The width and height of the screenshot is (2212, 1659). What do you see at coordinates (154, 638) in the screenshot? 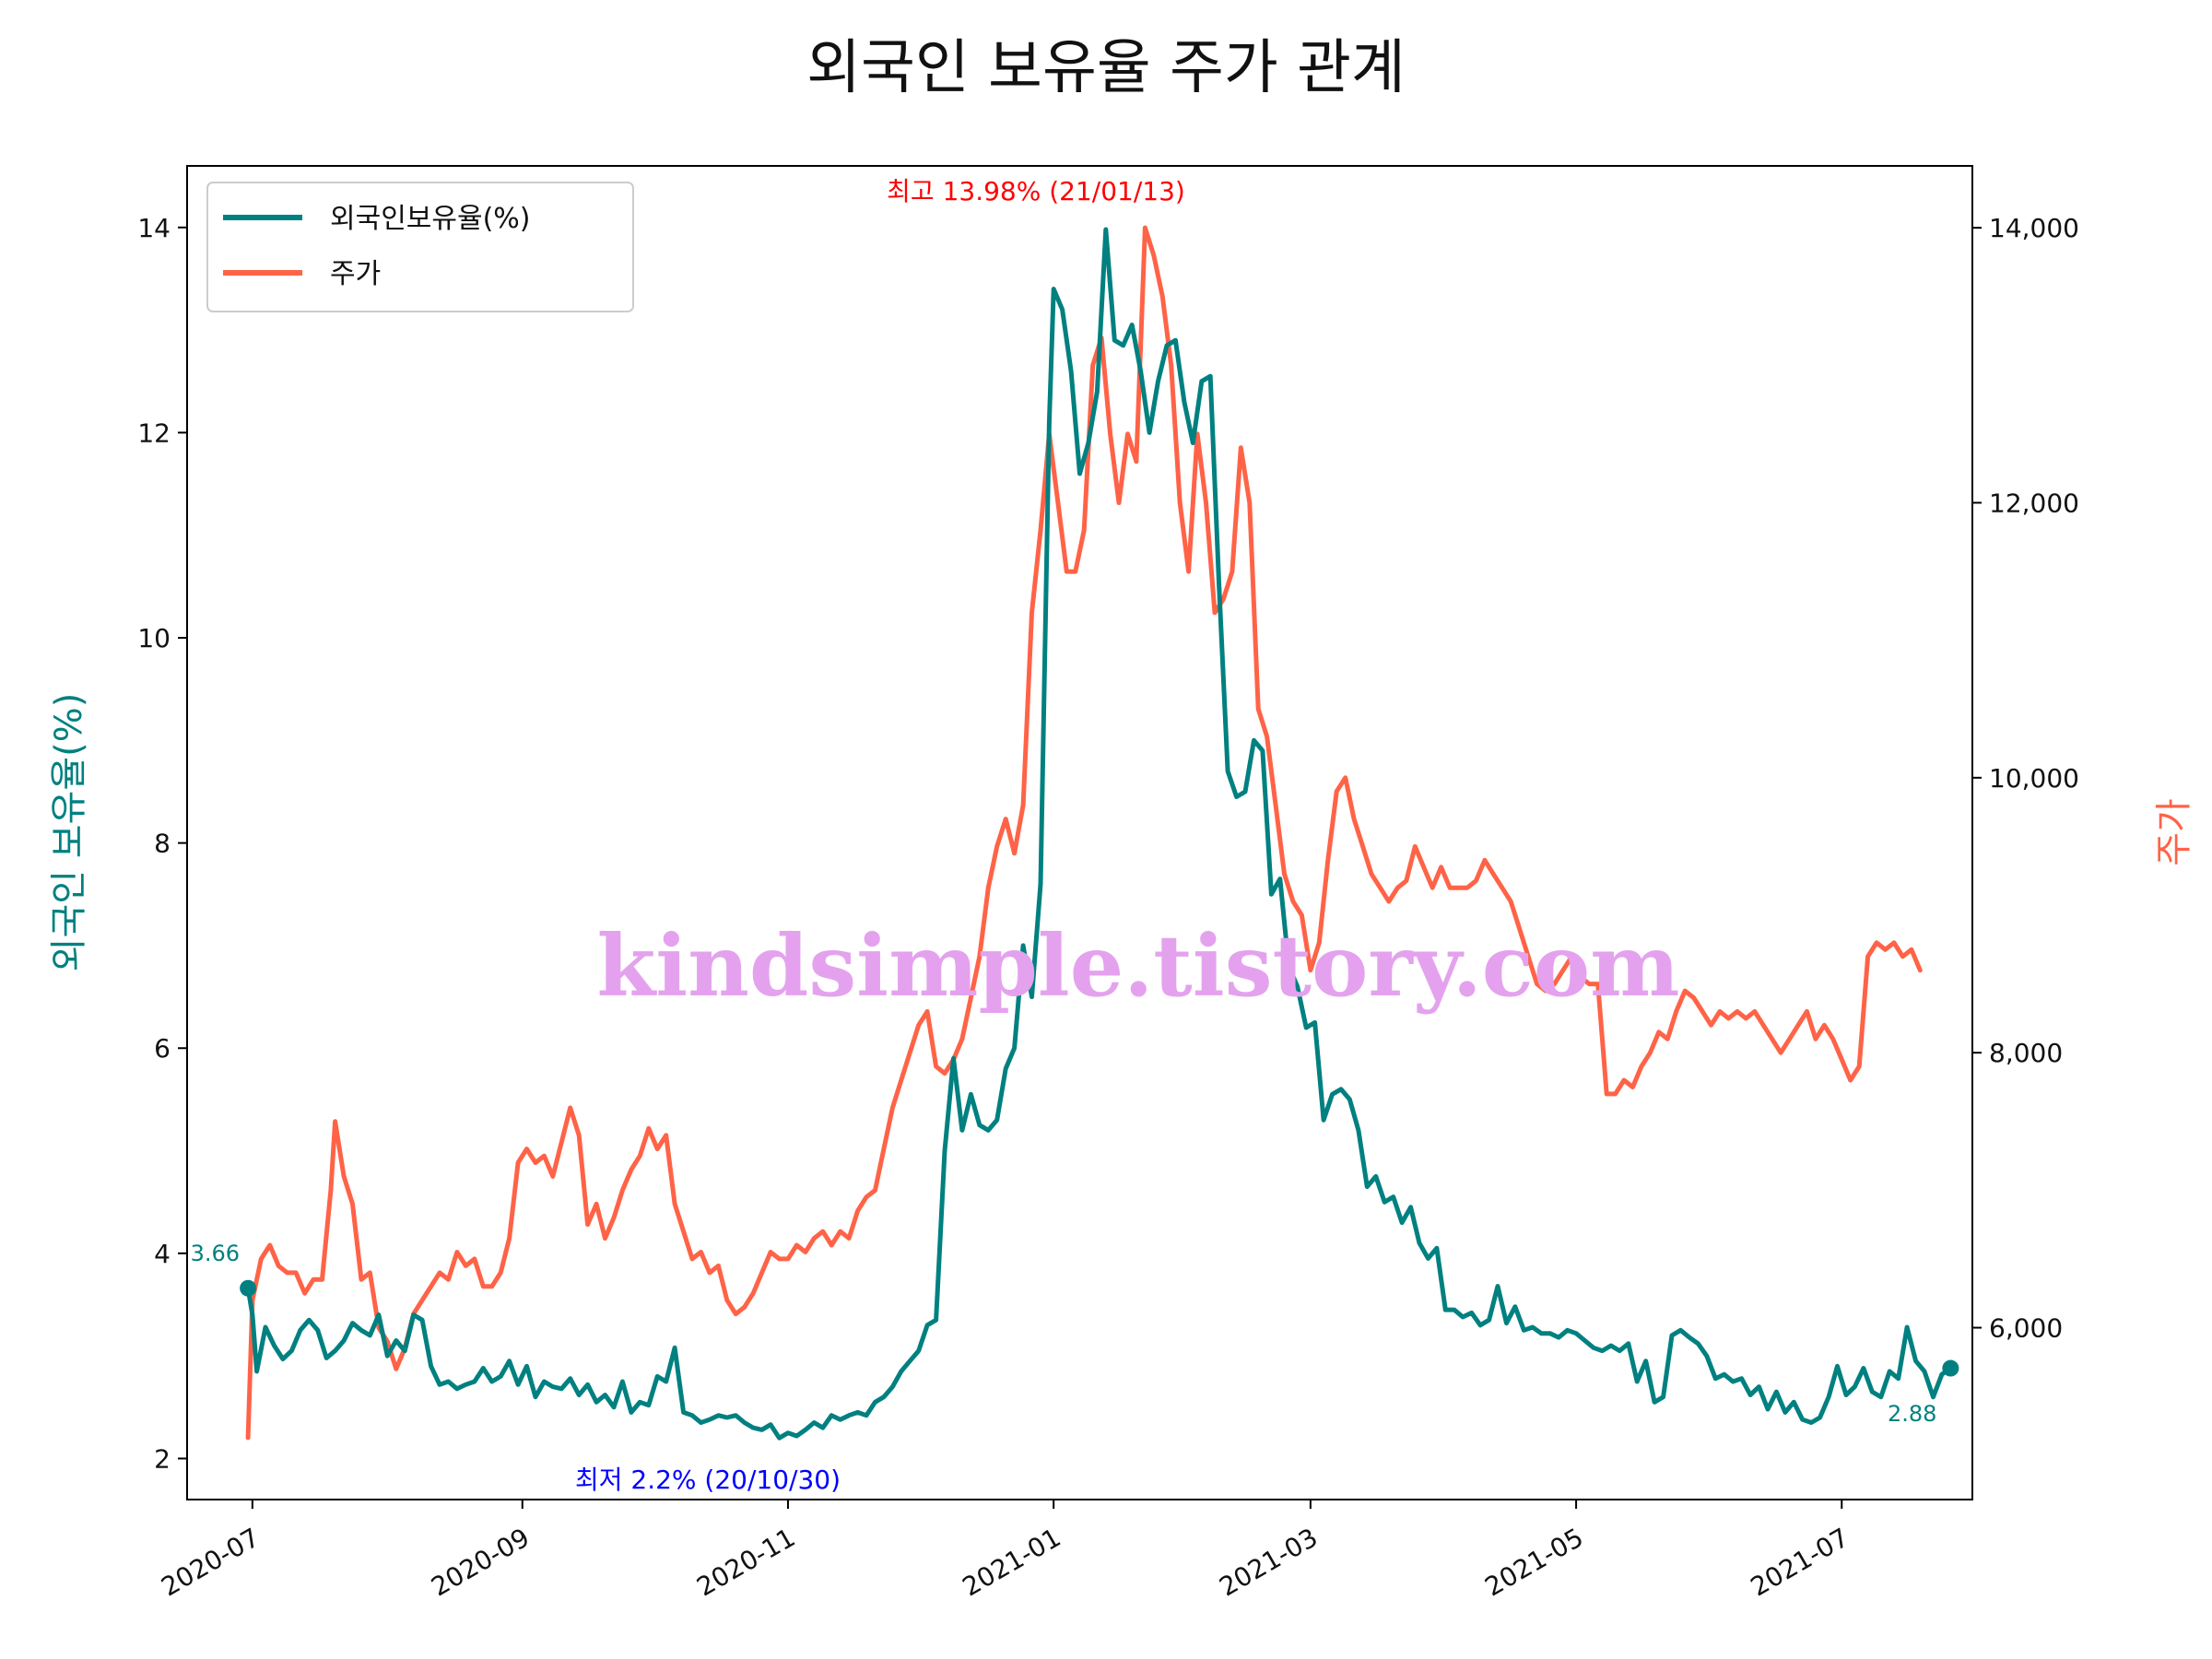
I see `y-left-tick-label: 10` at bounding box center [154, 638].